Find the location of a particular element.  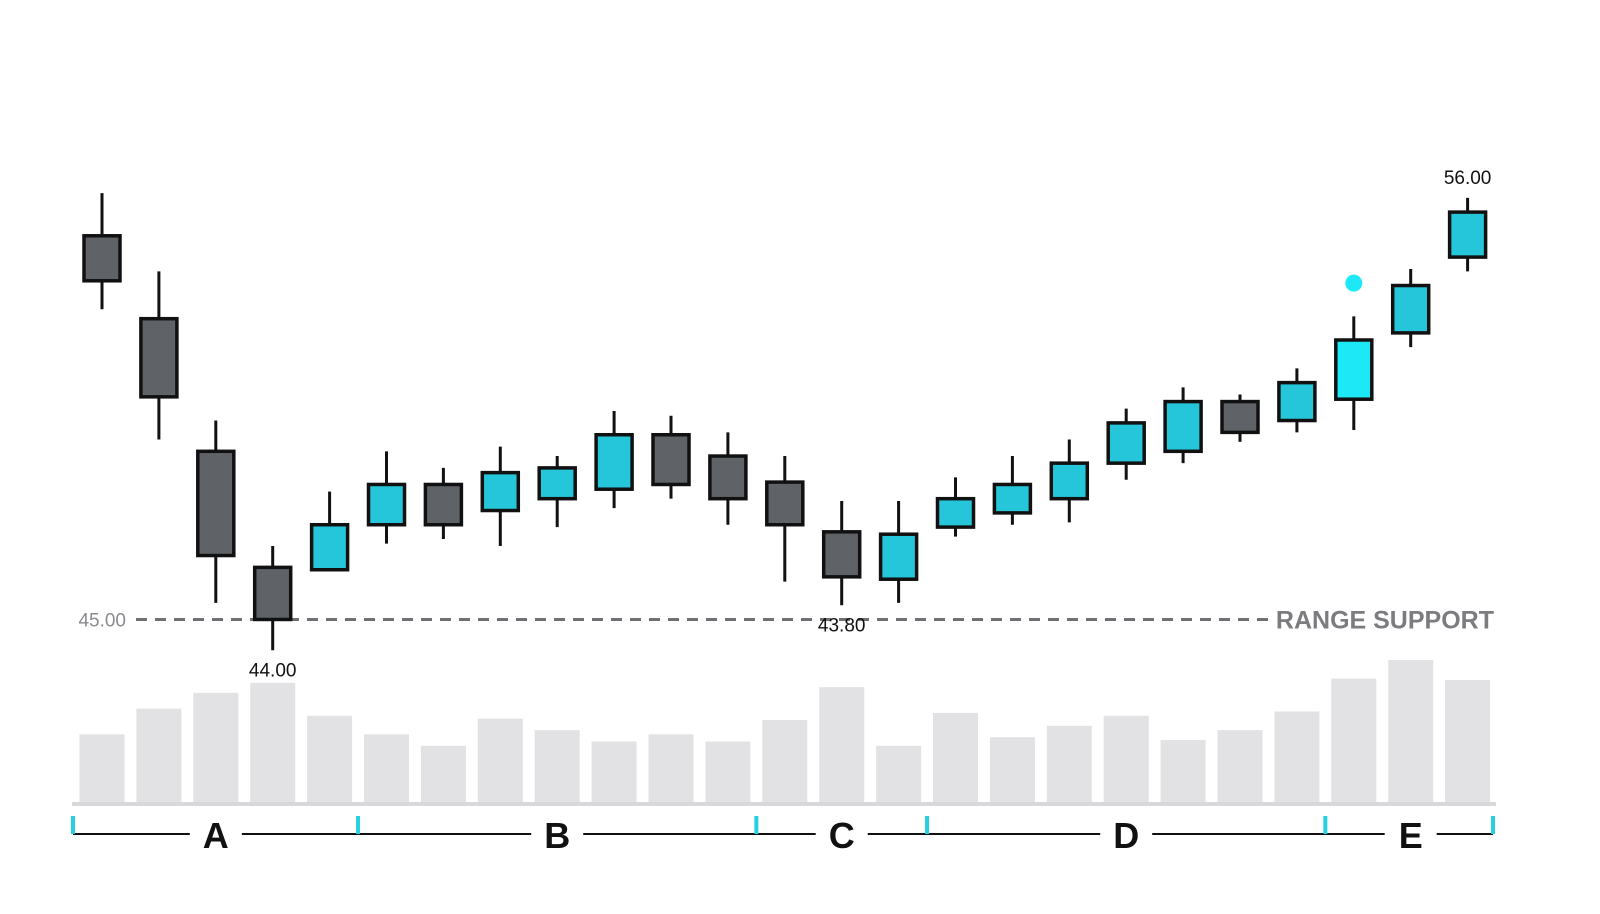

support-line-group: 45.00 RANGE SUPPORT is located at coordinates (786, 620).